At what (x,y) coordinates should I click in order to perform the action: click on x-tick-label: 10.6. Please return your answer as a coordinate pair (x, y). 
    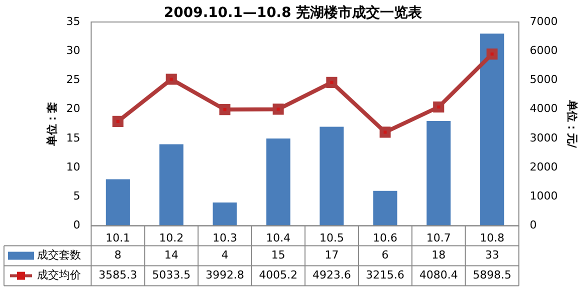
    Looking at the image, I should click on (385, 237).